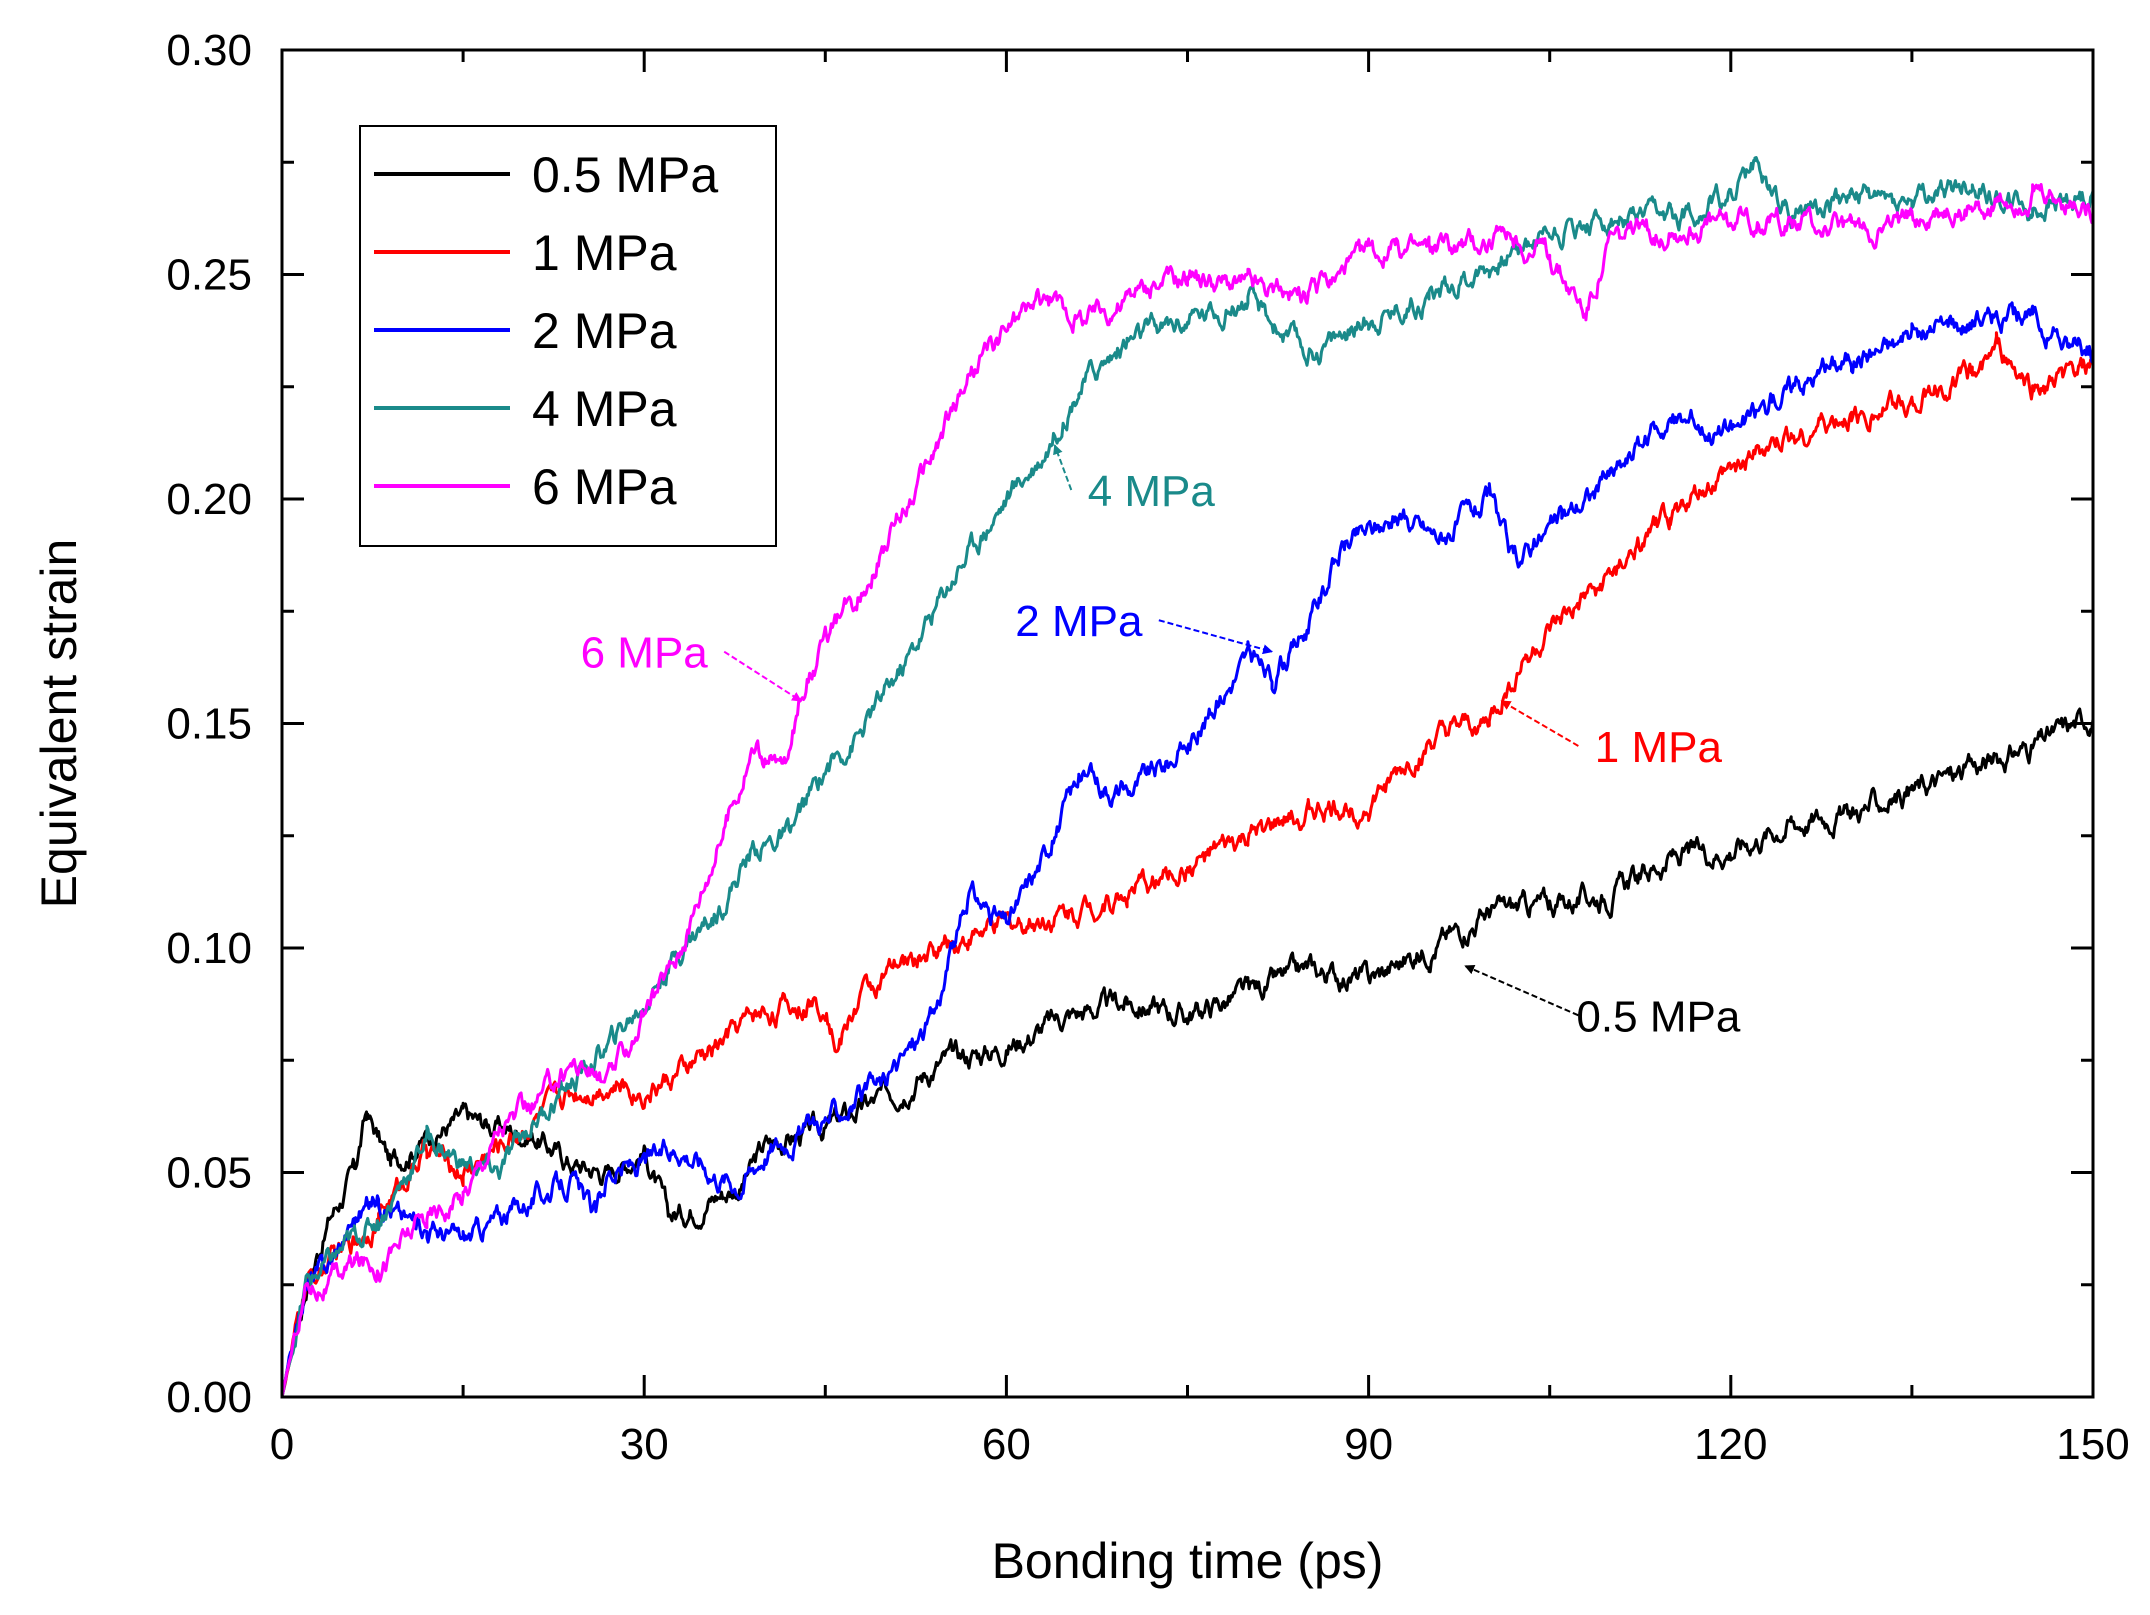  Describe the element at coordinates (604, 409) in the screenshot. I see `legend-label: 4 MPa` at that location.